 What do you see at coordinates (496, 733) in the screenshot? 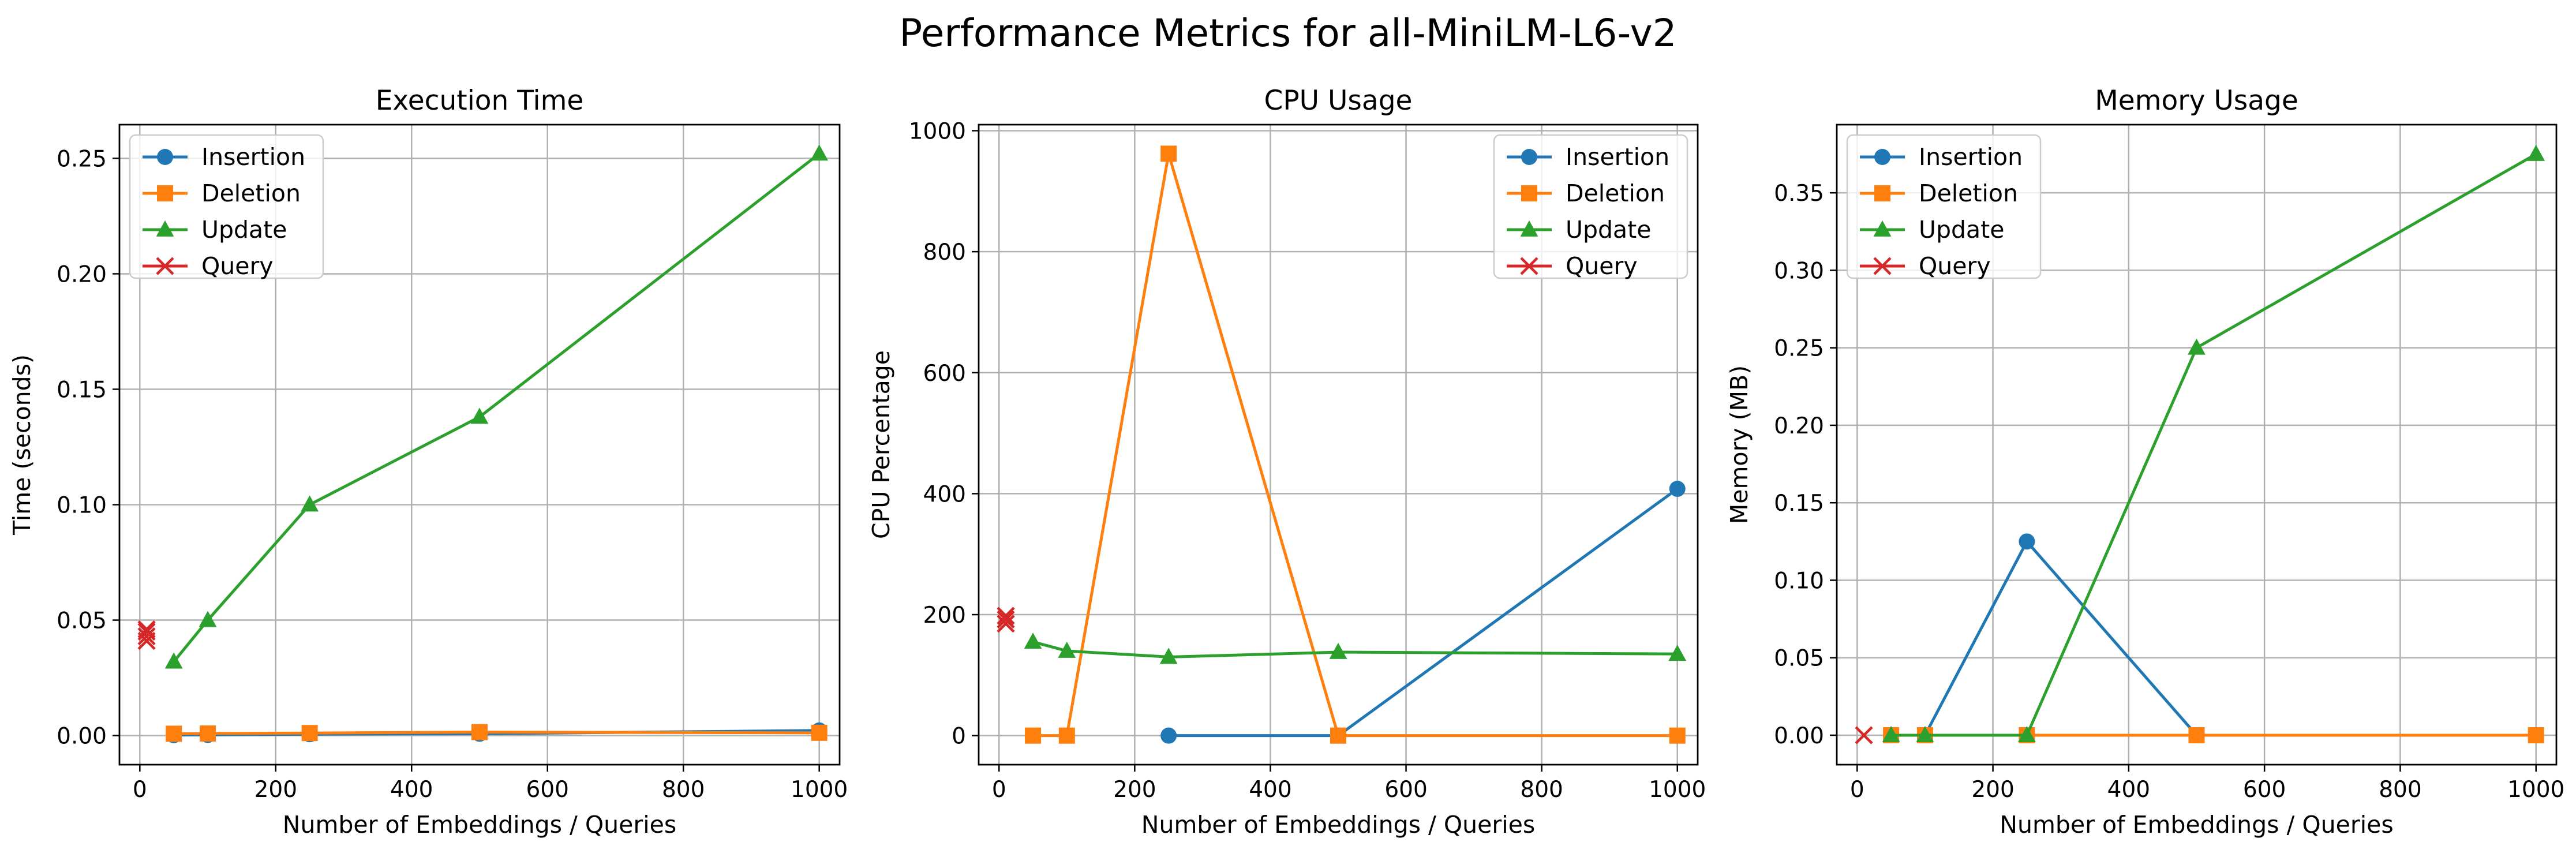
I see `series-line-deletion` at bounding box center [496, 733].